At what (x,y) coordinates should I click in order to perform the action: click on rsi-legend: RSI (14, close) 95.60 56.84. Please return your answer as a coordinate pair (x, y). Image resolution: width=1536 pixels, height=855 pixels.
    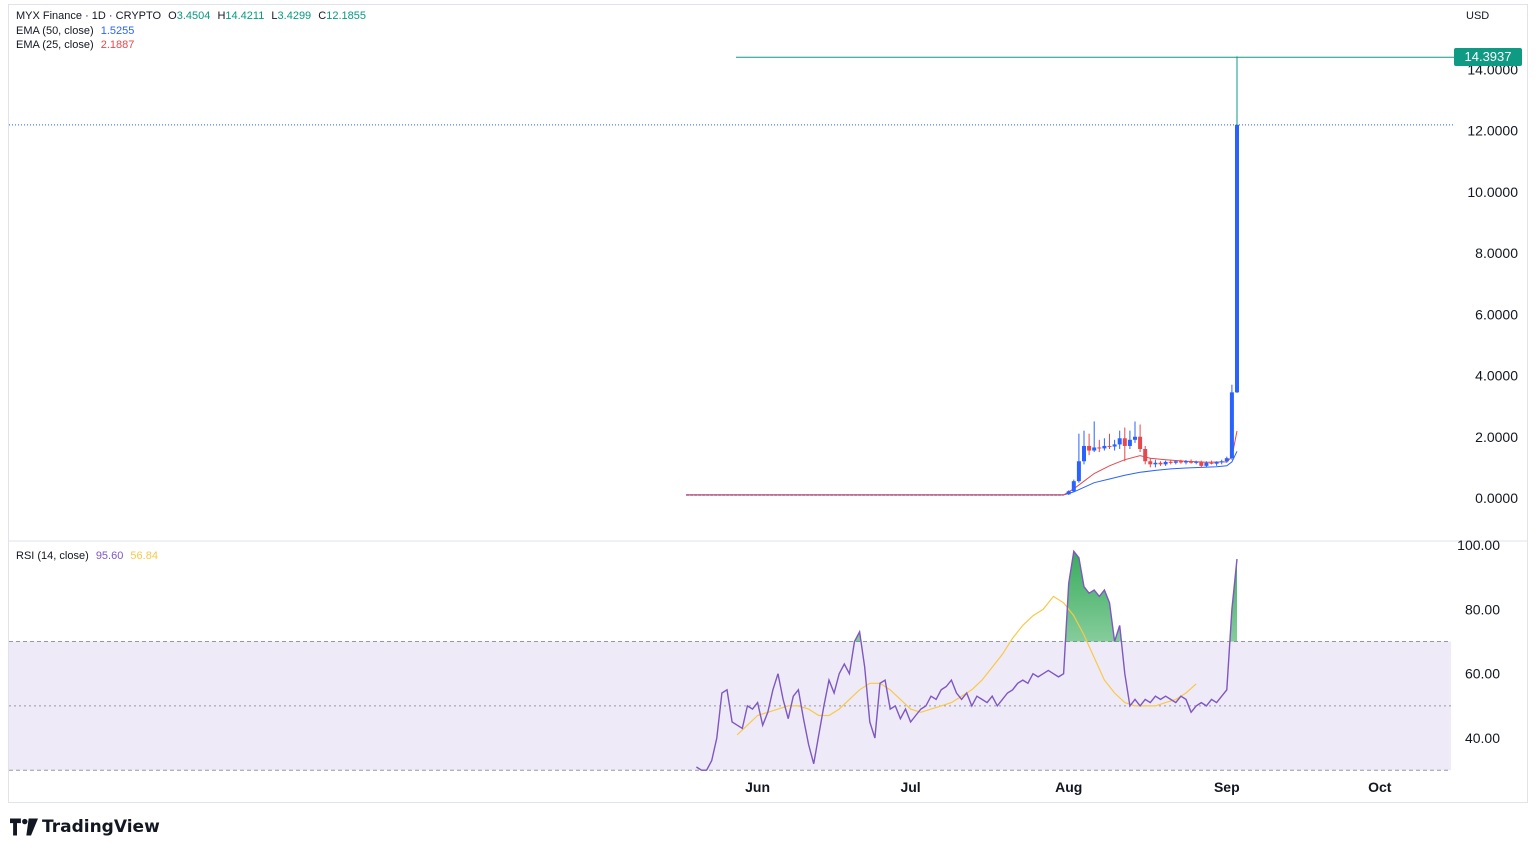
    Looking at the image, I should click on (89, 556).